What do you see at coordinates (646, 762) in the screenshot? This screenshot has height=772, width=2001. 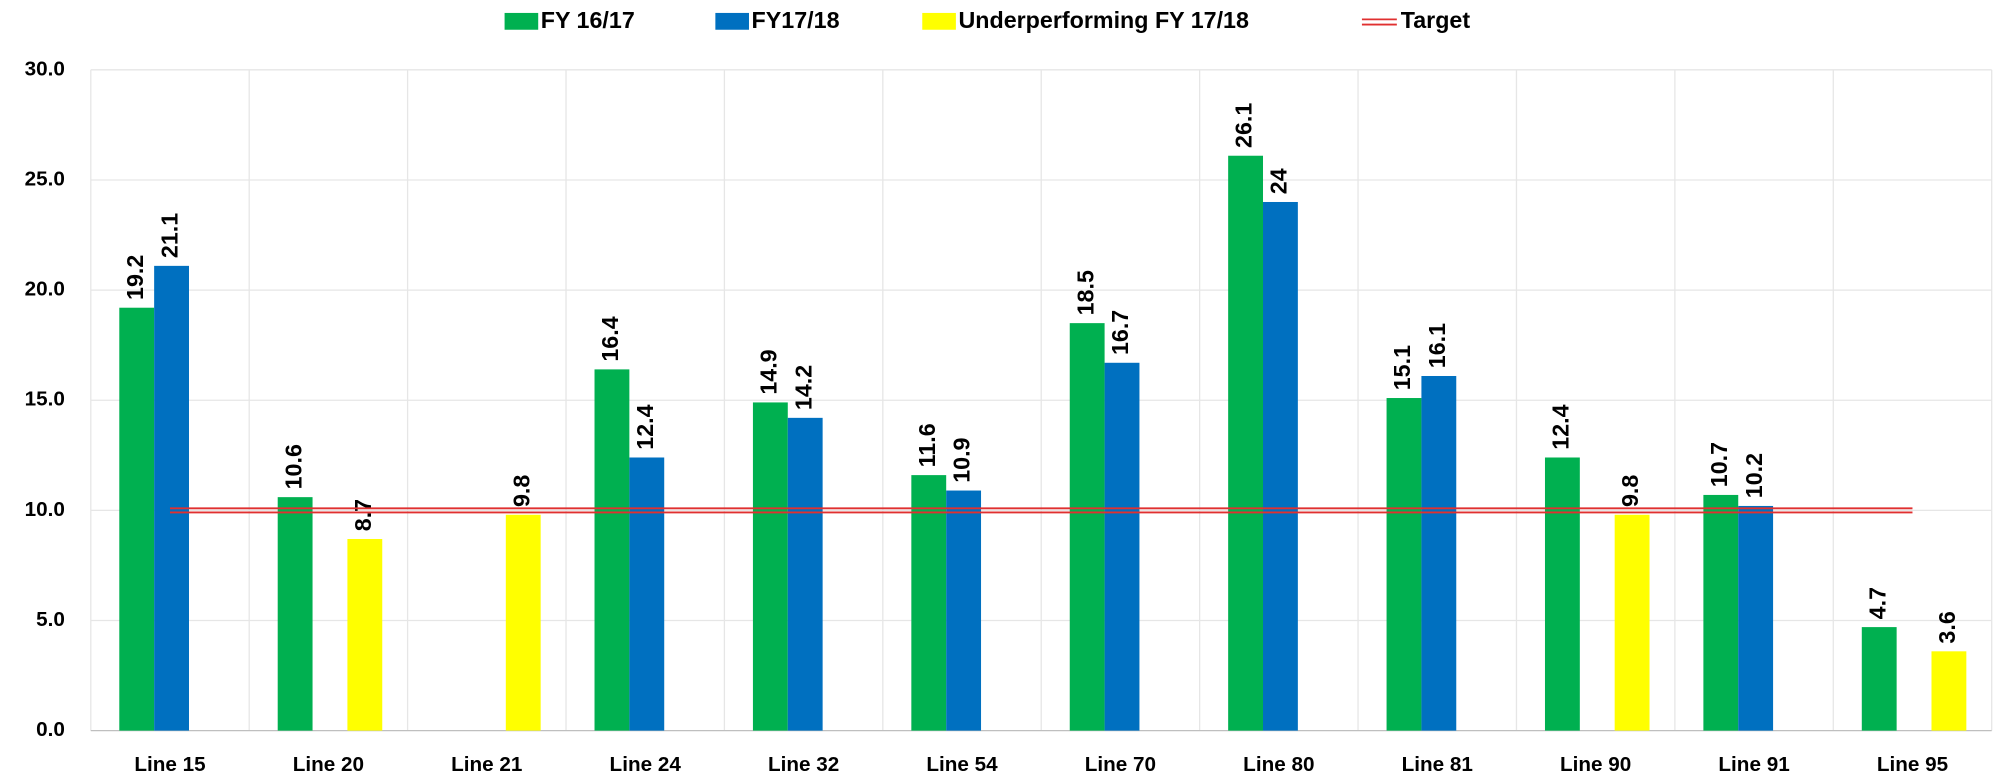 I see `x-tick-label: Line 24` at bounding box center [646, 762].